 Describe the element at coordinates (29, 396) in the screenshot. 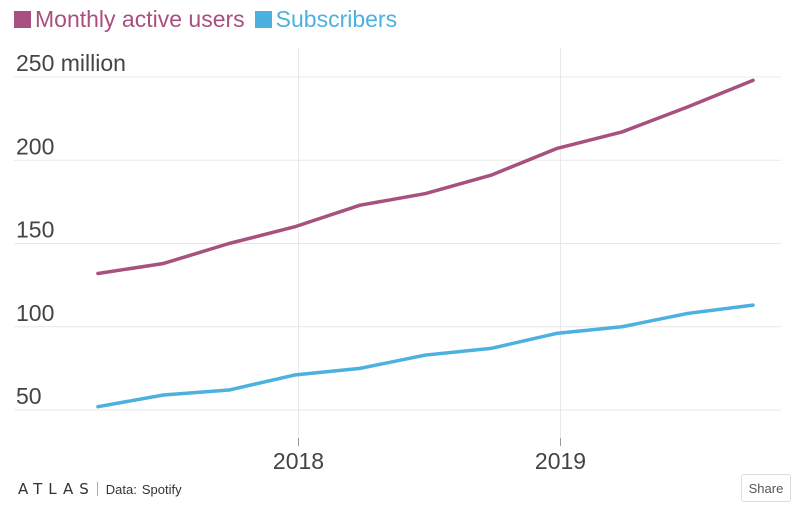

I see `y-tick-label: 50` at that location.